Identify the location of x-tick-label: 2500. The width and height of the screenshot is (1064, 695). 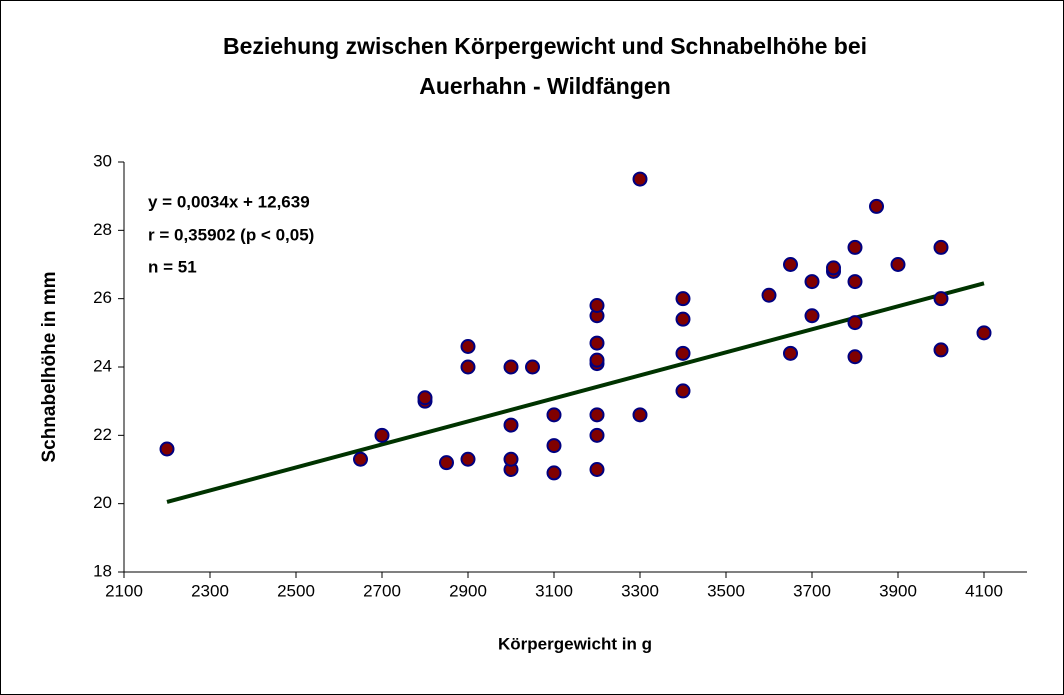
(296, 590).